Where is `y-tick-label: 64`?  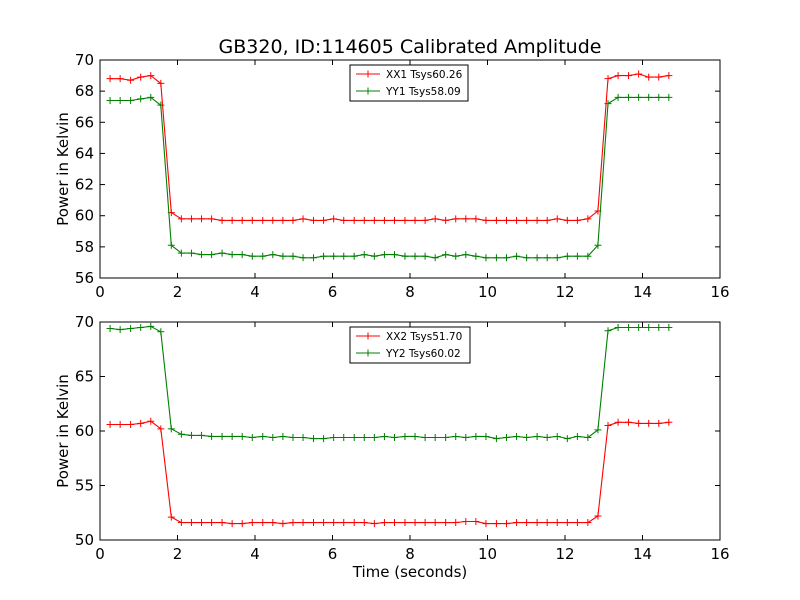 y-tick-label: 64 is located at coordinates (84, 153).